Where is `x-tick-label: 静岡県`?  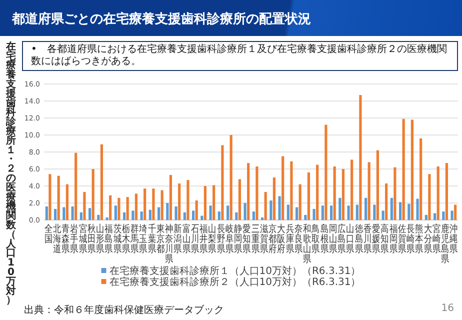 x-tick-label: 静岡県 is located at coordinates (238, 239).